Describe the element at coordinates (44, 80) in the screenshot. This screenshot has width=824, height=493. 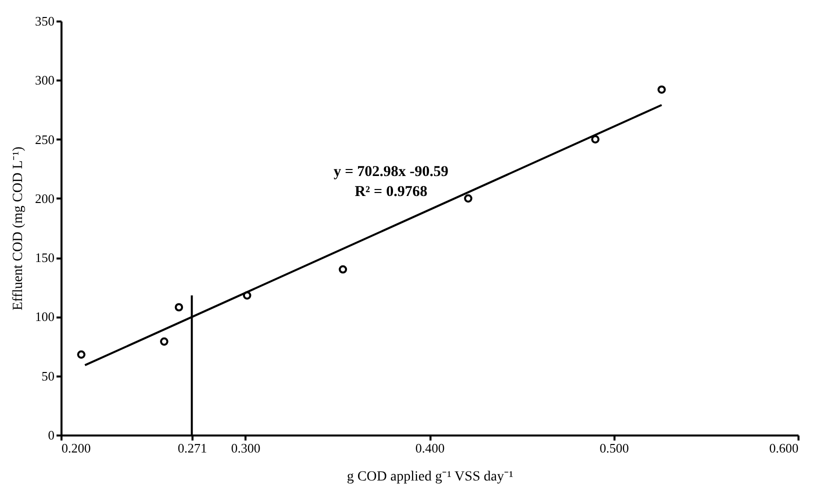
I see `y-tick-label: 300` at that location.